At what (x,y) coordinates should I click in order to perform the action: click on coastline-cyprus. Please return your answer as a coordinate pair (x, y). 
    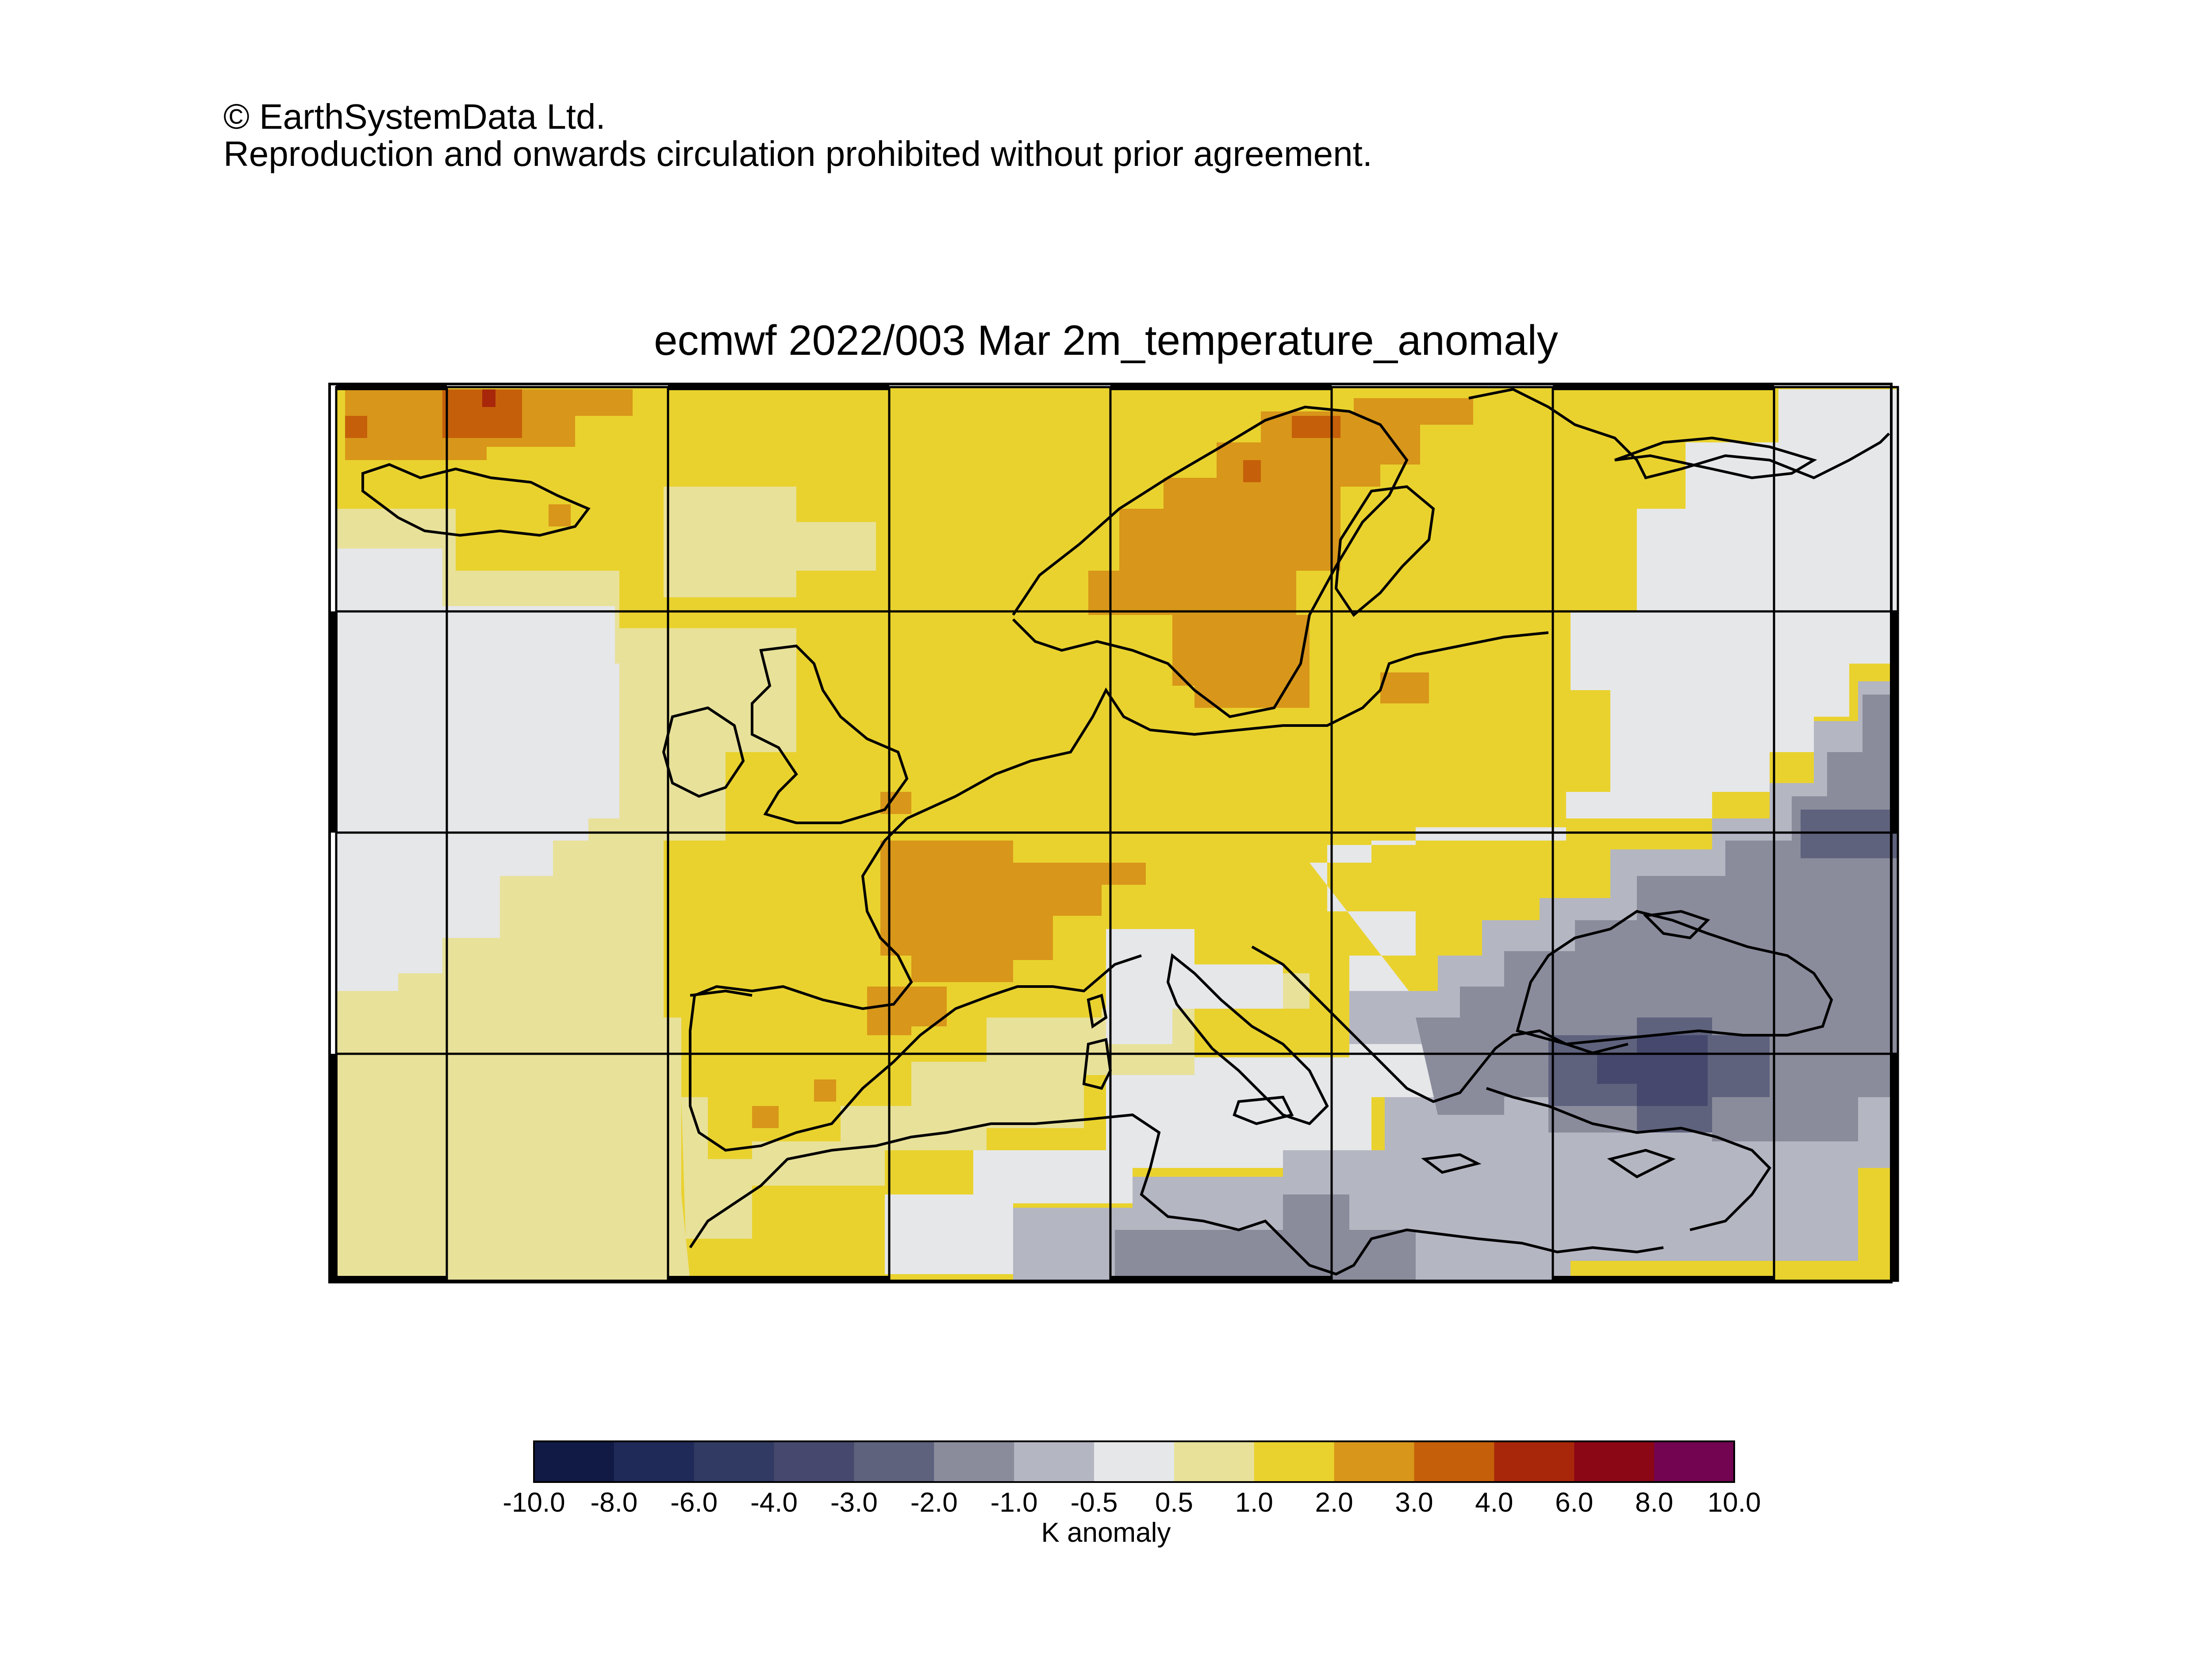
    Looking at the image, I should click on (1641, 1163).